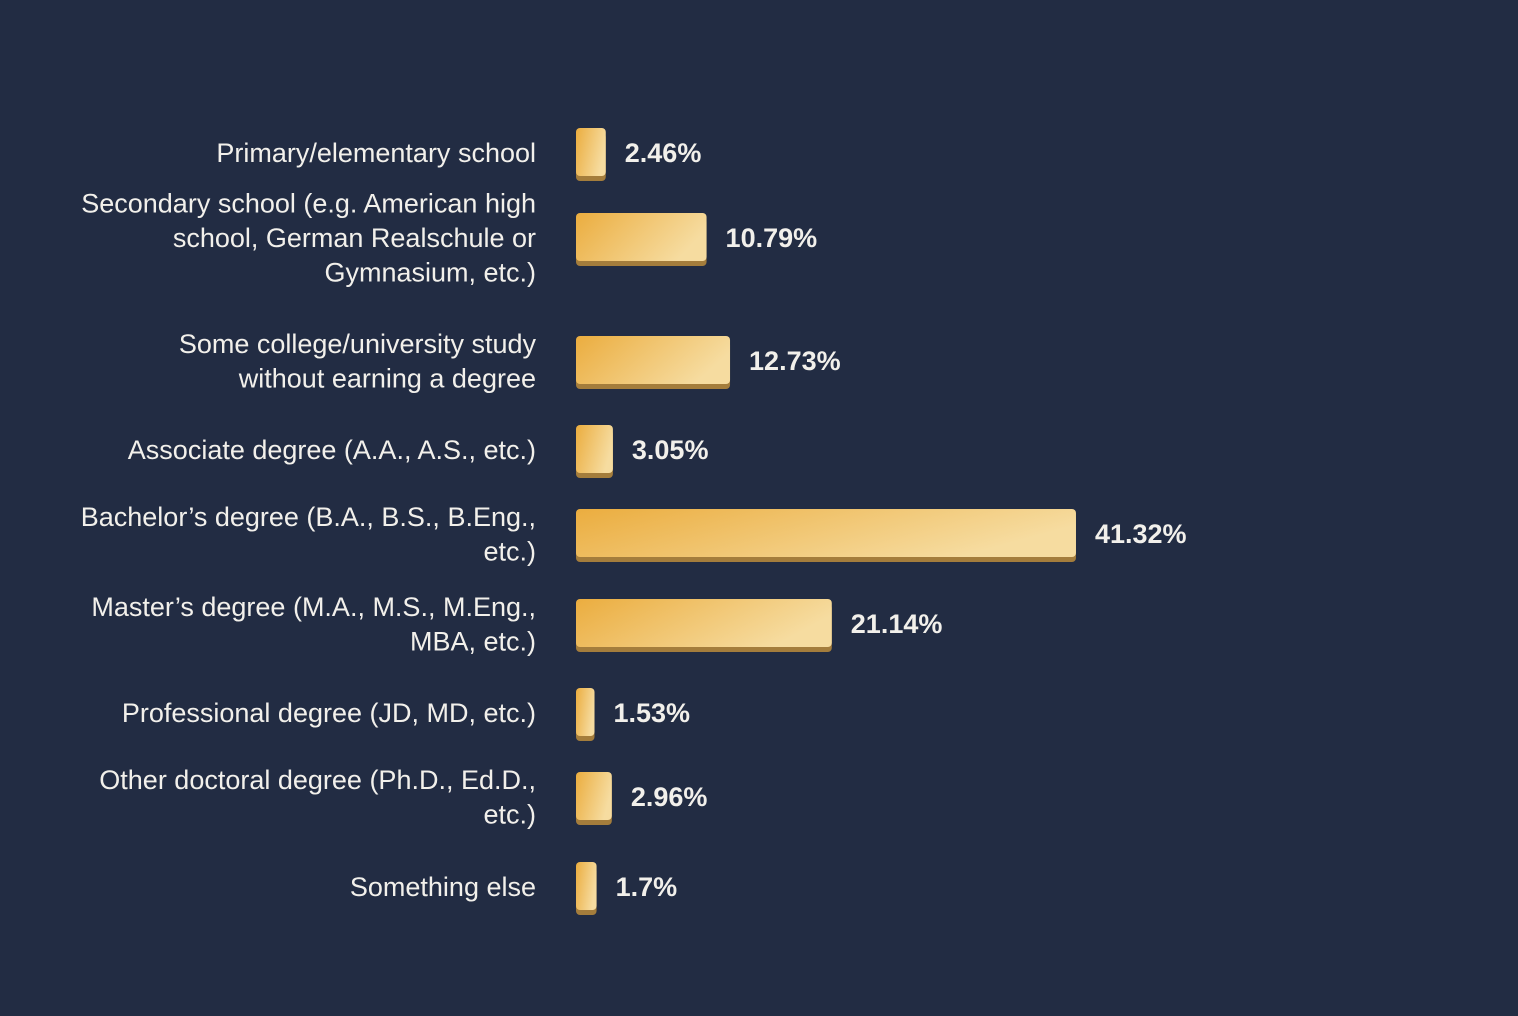 This screenshot has width=1518, height=1016. I want to click on data-label: 1.53%, so click(652, 713).